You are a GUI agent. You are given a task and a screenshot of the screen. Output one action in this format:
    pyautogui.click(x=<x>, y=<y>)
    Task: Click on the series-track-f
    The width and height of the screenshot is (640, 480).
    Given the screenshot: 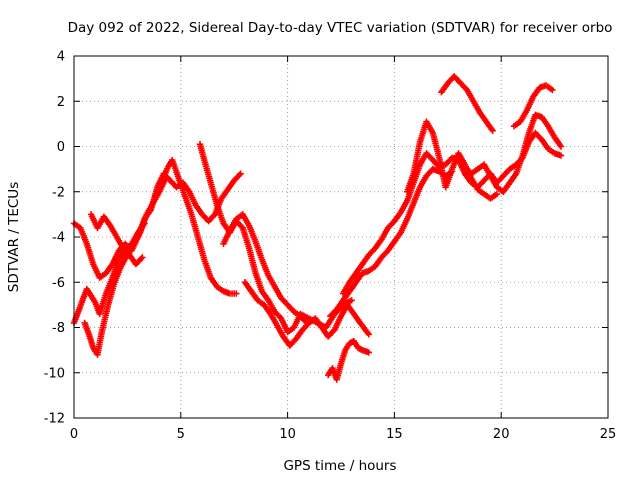 What is the action you would take?
    pyautogui.click(x=275, y=238)
    